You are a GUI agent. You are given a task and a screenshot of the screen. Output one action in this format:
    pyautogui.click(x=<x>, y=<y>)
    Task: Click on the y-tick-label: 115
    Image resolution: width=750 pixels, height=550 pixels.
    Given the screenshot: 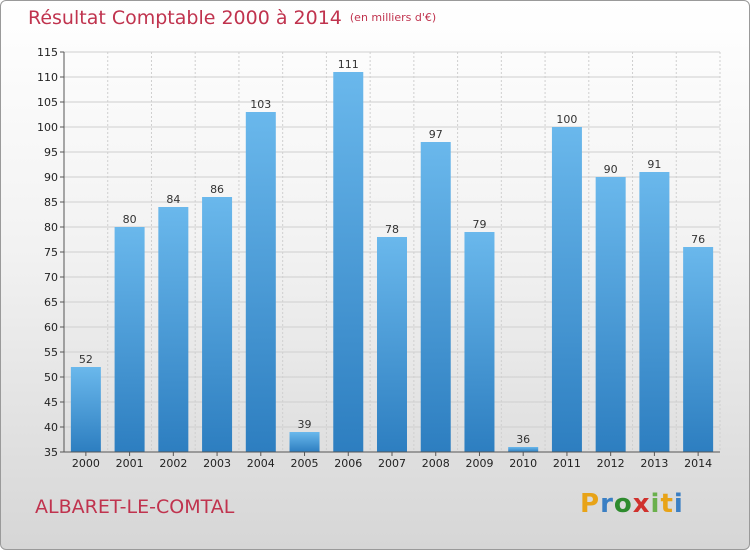 What is the action you would take?
    pyautogui.click(x=47, y=52)
    